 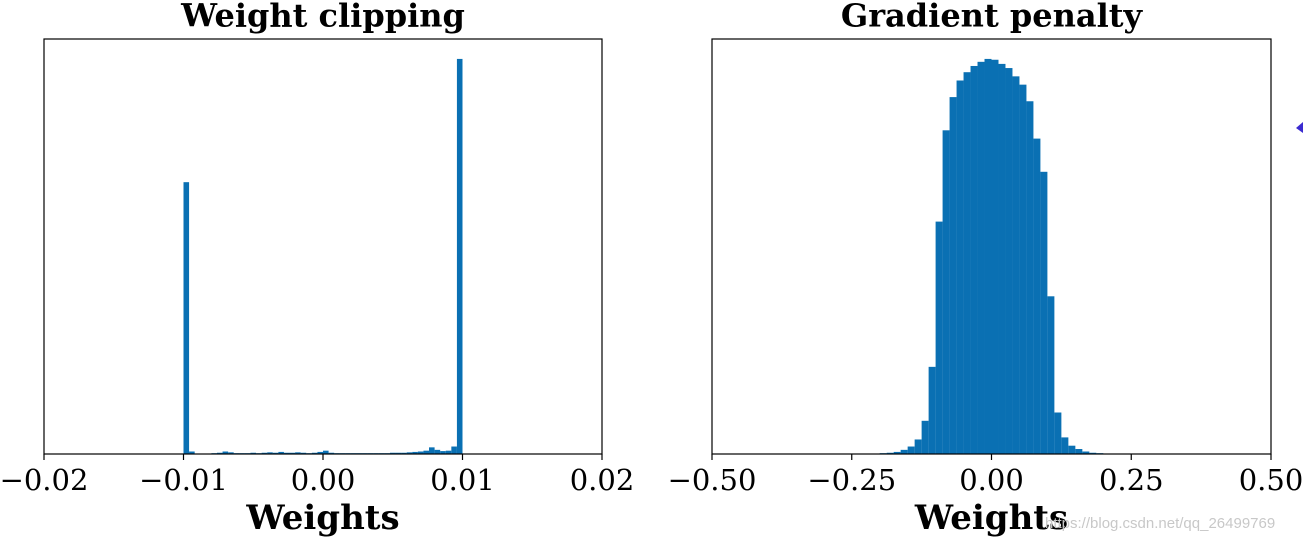 I want to click on x-tick-label: 0.50, so click(x=1271, y=480).